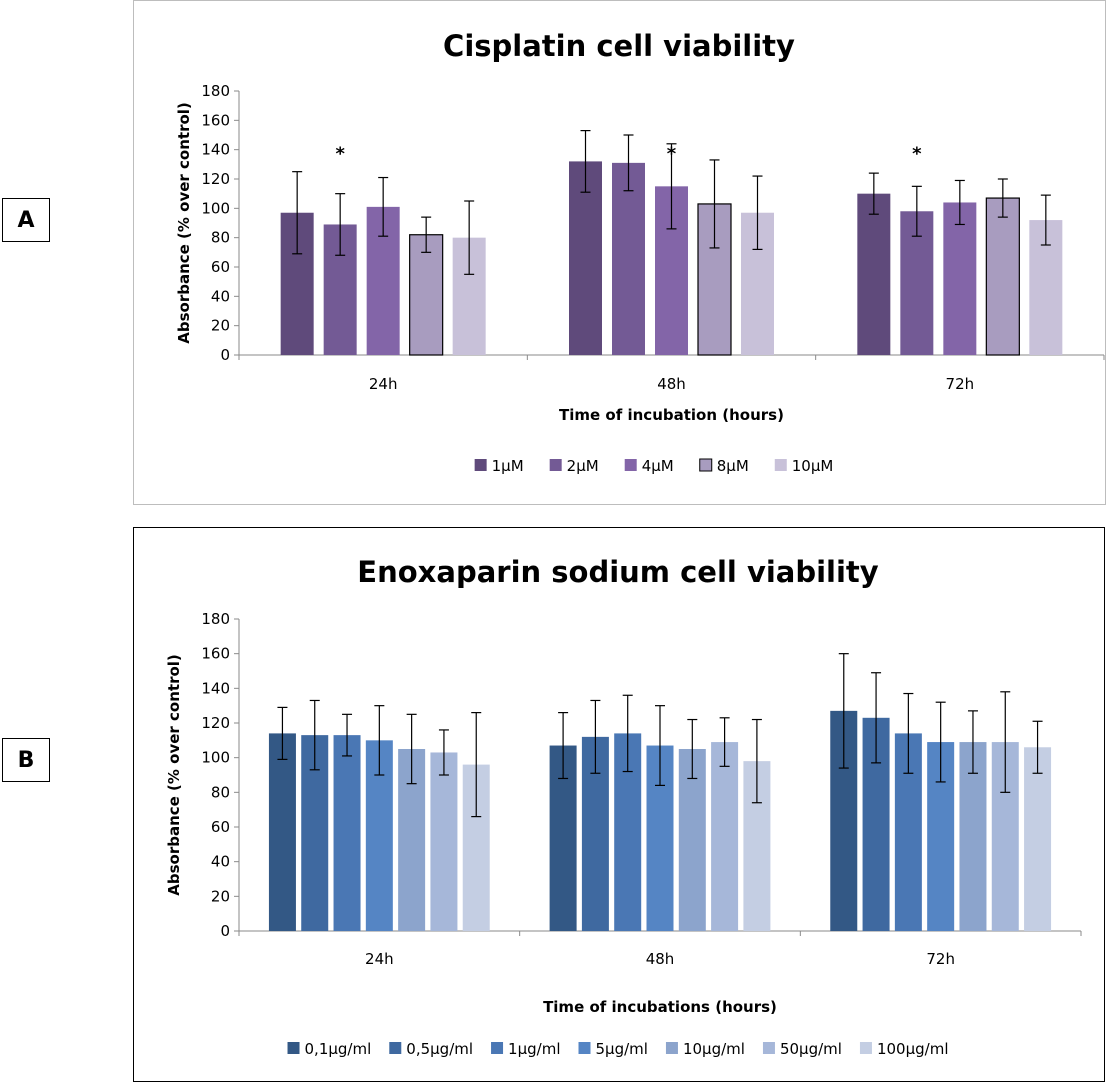 The width and height of the screenshot is (1106, 1085). I want to click on legend-label: 50µg/ml, so click(811, 1049).